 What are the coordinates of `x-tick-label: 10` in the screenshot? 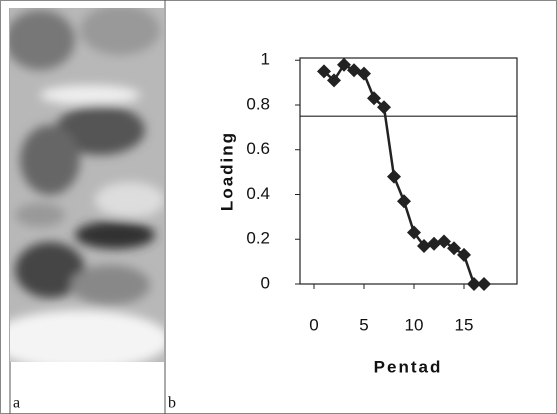 It's located at (414, 324).